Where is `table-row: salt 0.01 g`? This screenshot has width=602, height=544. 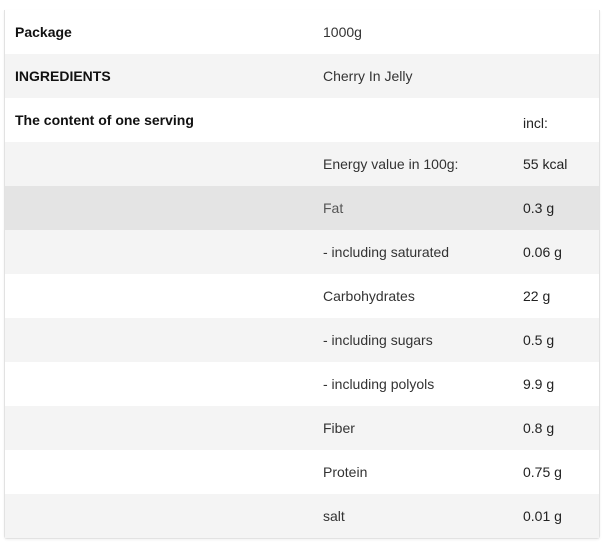 table-row: salt 0.01 g is located at coordinates (302, 516).